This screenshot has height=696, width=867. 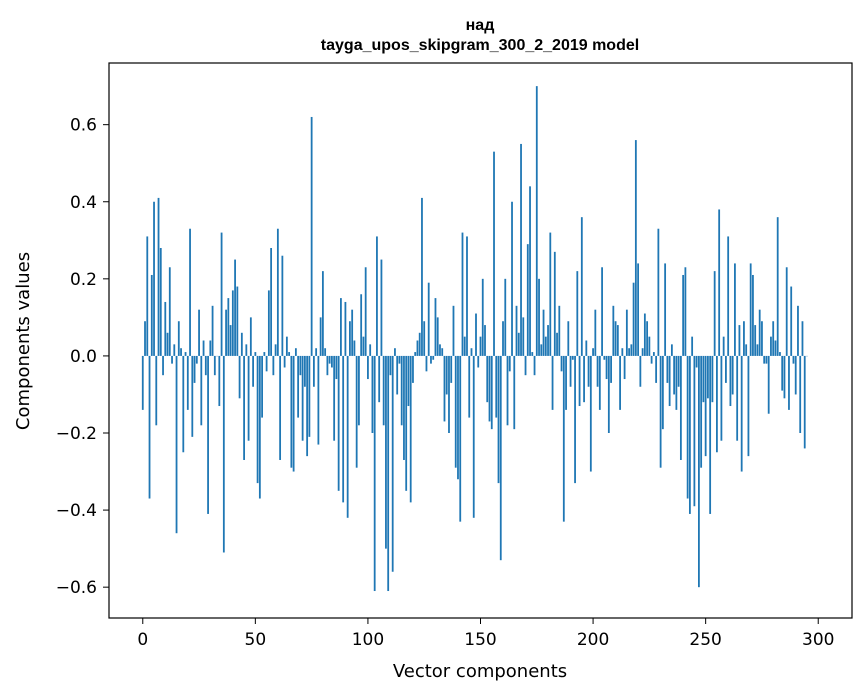 What do you see at coordinates (480, 640) in the screenshot?
I see `x-tick-label: 150` at bounding box center [480, 640].